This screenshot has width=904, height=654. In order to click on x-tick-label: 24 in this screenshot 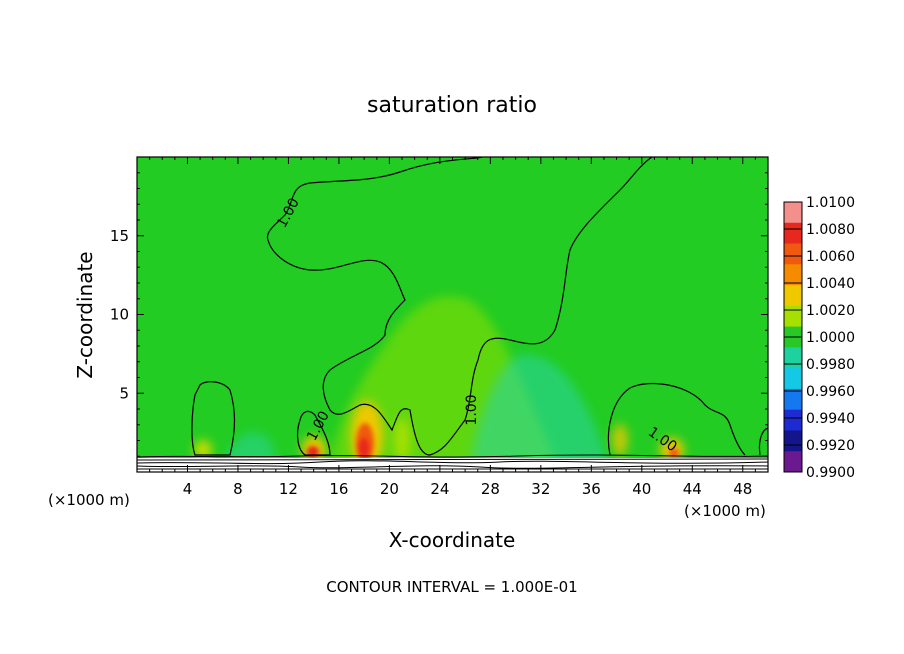, I will do `click(439, 489)`.